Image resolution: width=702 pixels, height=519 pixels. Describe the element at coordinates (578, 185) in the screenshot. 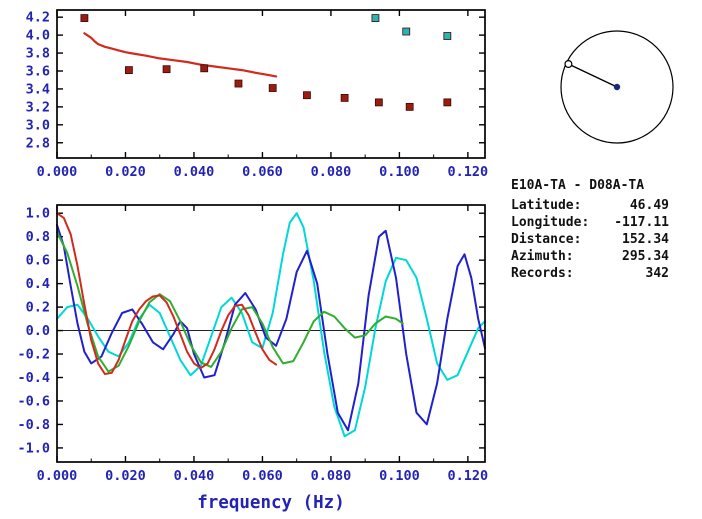

I see `station-pair-title: E10A-TA - D08A-TA` at that location.